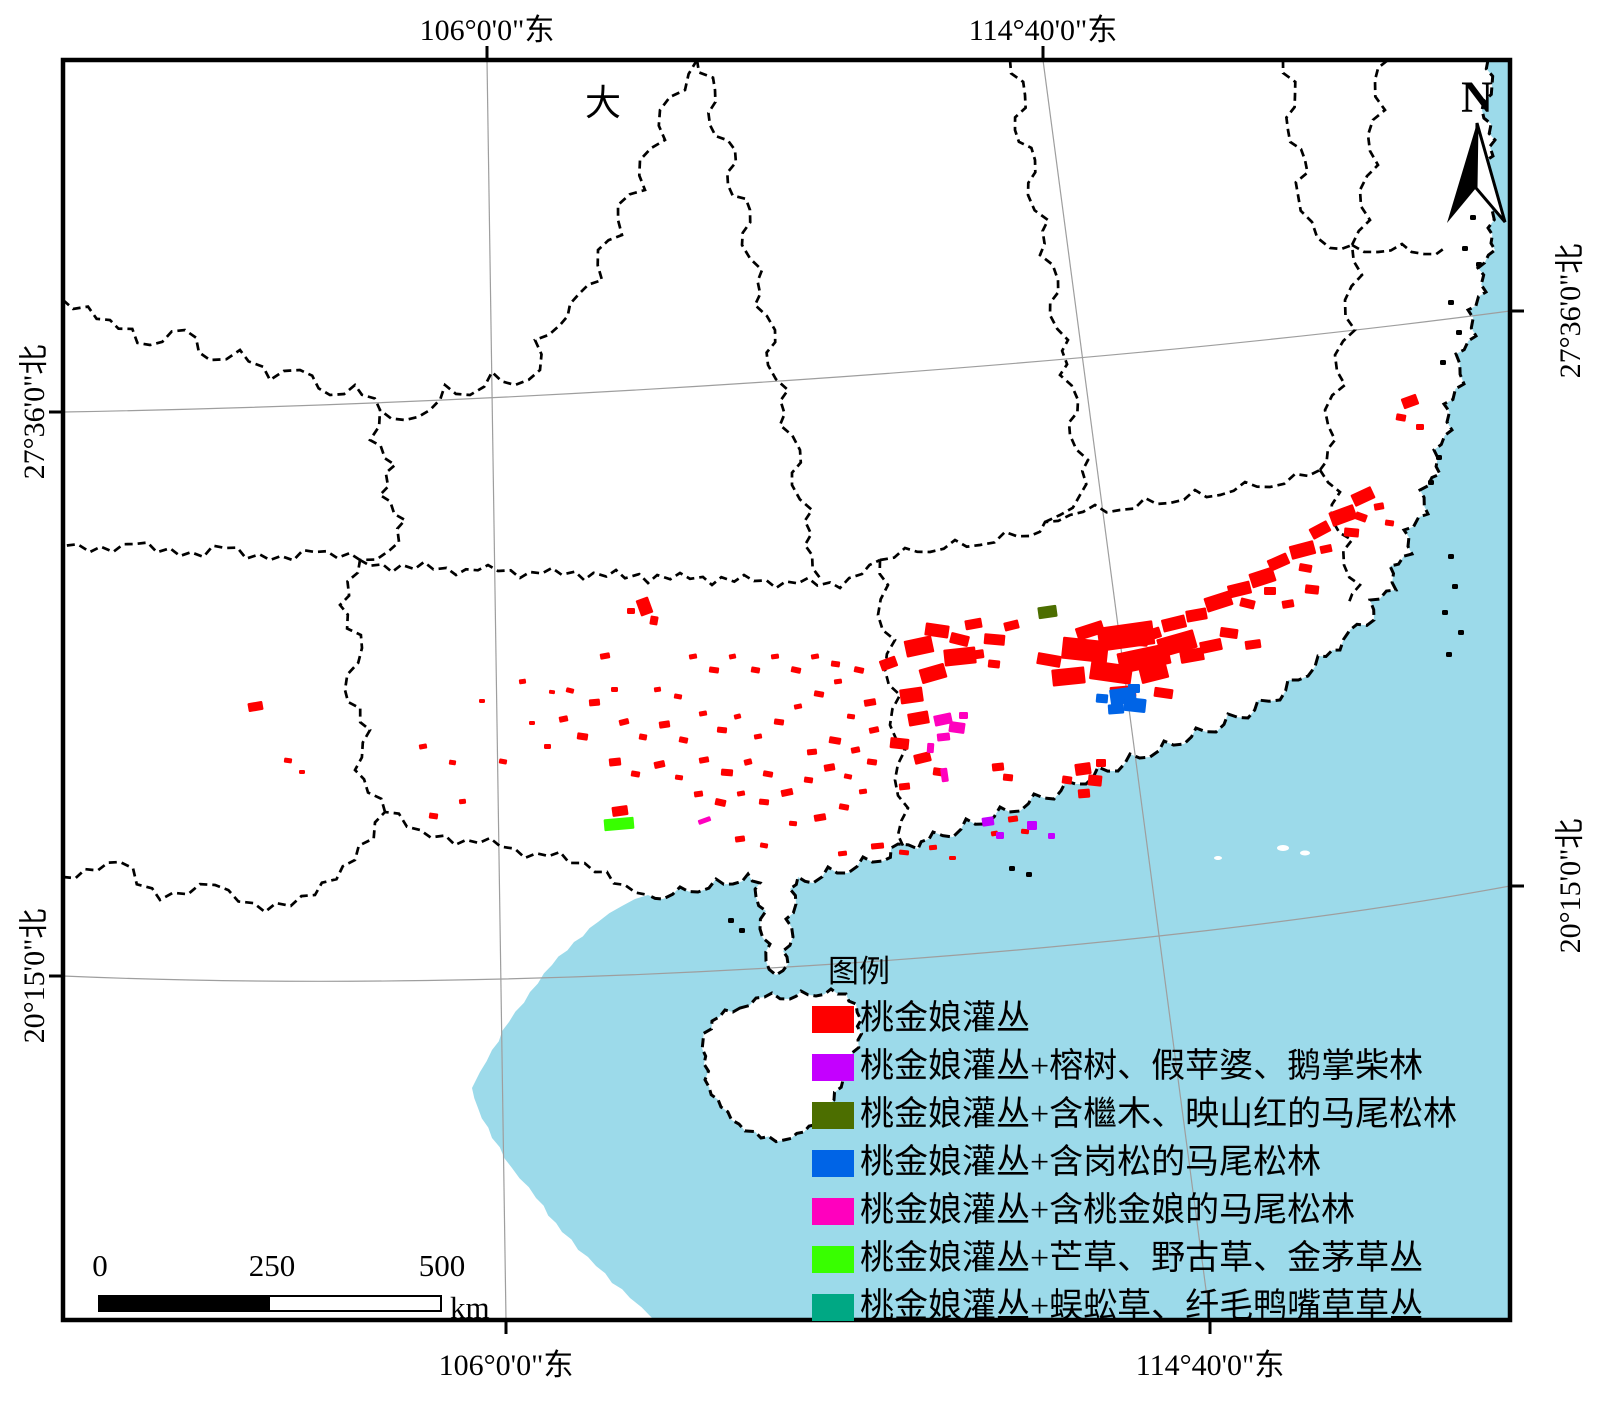 This screenshot has height=1402, width=1599. Describe the element at coordinates (1477, 97) in the screenshot. I see `north-label: N` at that location.